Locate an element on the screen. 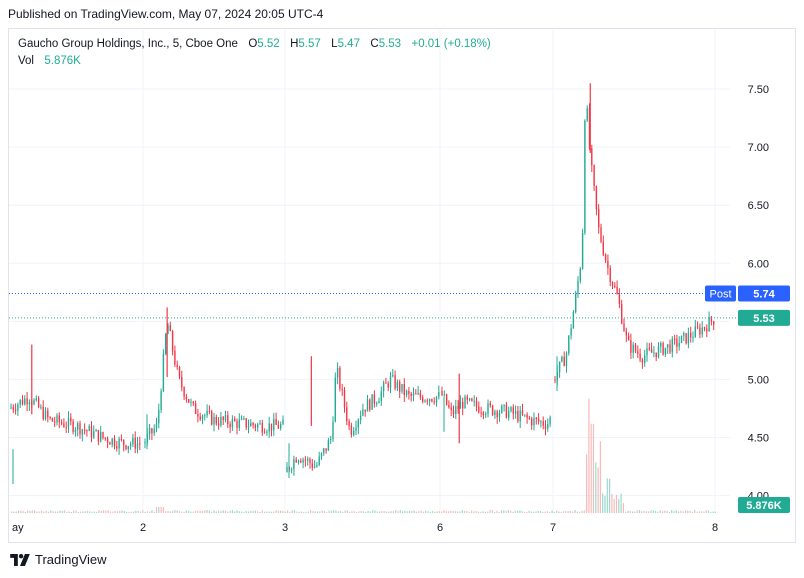 This screenshot has height=578, width=804. y-tick-label: 7.00 is located at coordinates (758, 148).